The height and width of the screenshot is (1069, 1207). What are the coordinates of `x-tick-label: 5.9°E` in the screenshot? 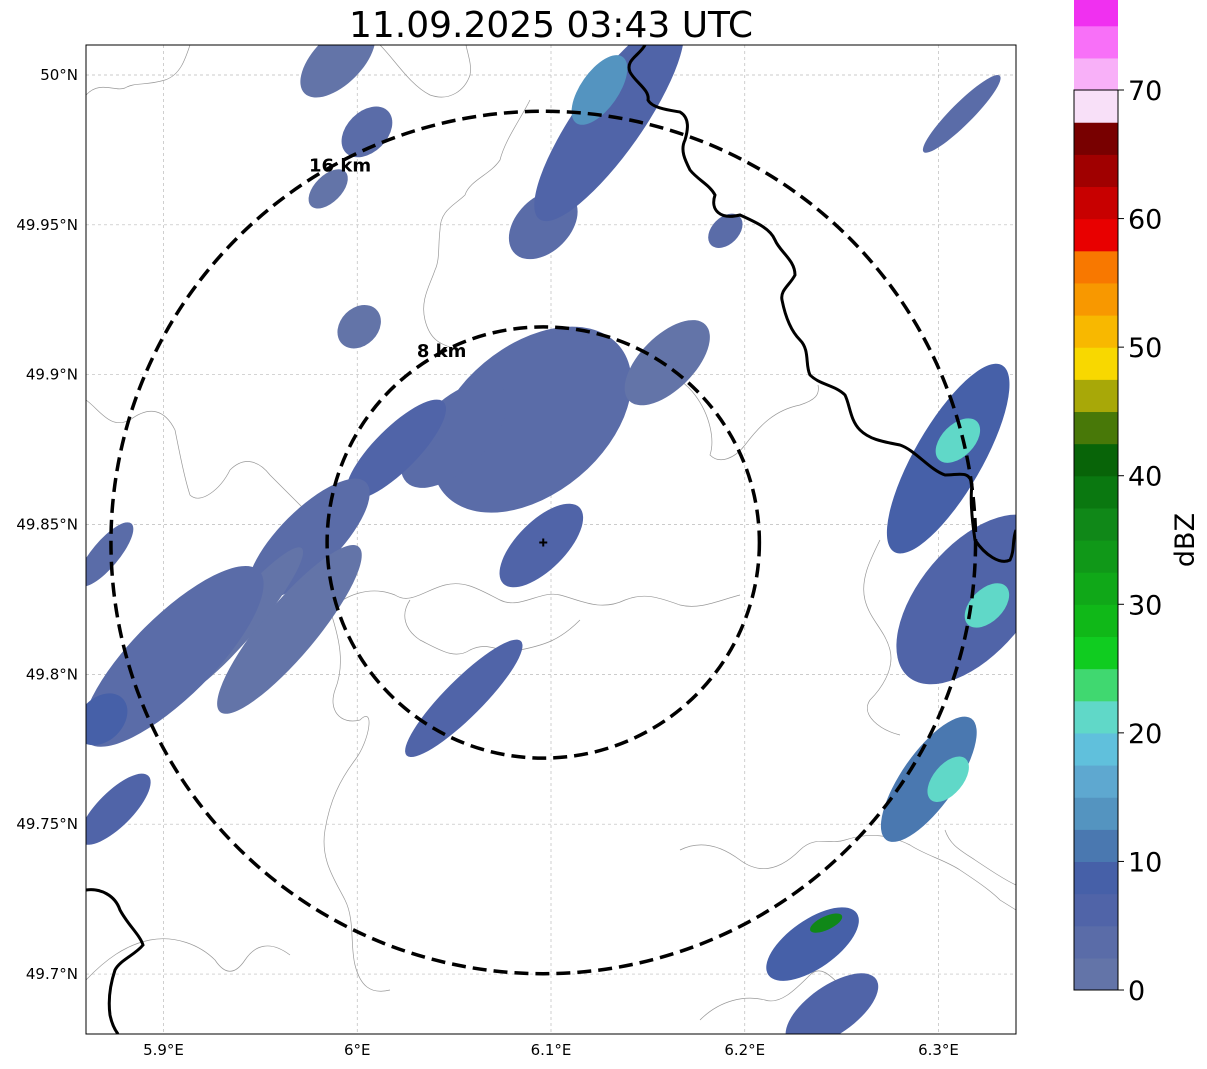 It's located at (163, 1050).